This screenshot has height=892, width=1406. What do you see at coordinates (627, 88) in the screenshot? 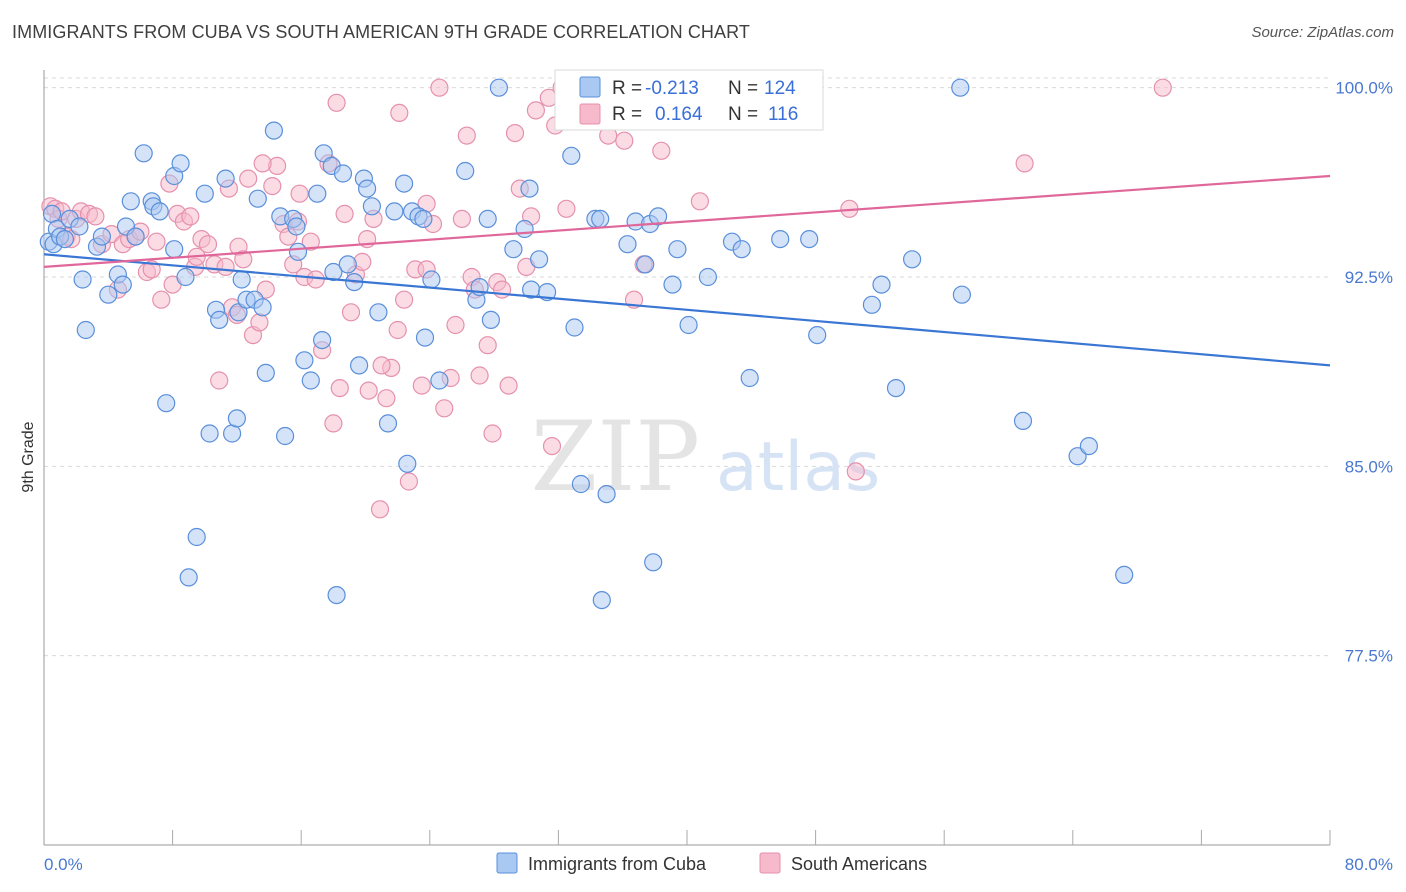
I see `stats-r-label-cuba: R =` at bounding box center [627, 88].